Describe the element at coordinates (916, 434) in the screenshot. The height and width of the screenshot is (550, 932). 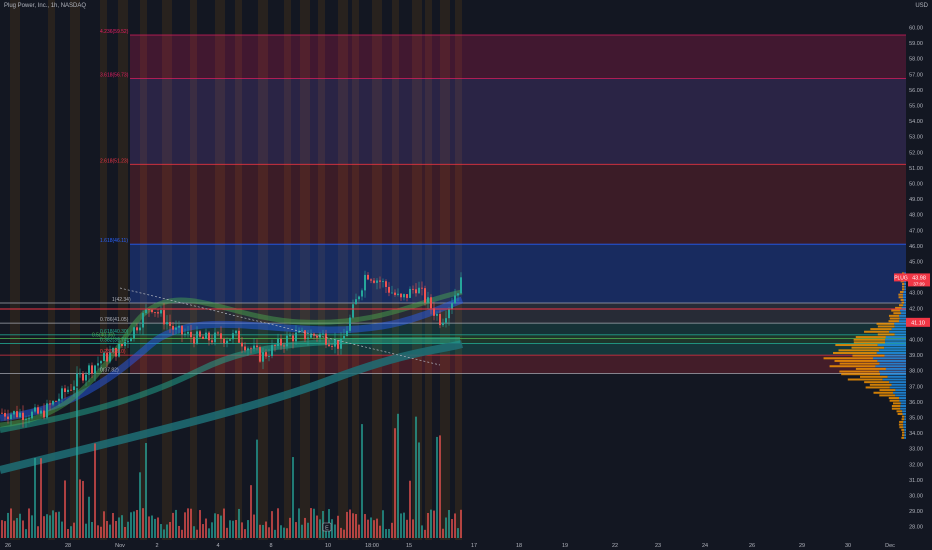
I see `price-tick-label: 34.00` at that location.